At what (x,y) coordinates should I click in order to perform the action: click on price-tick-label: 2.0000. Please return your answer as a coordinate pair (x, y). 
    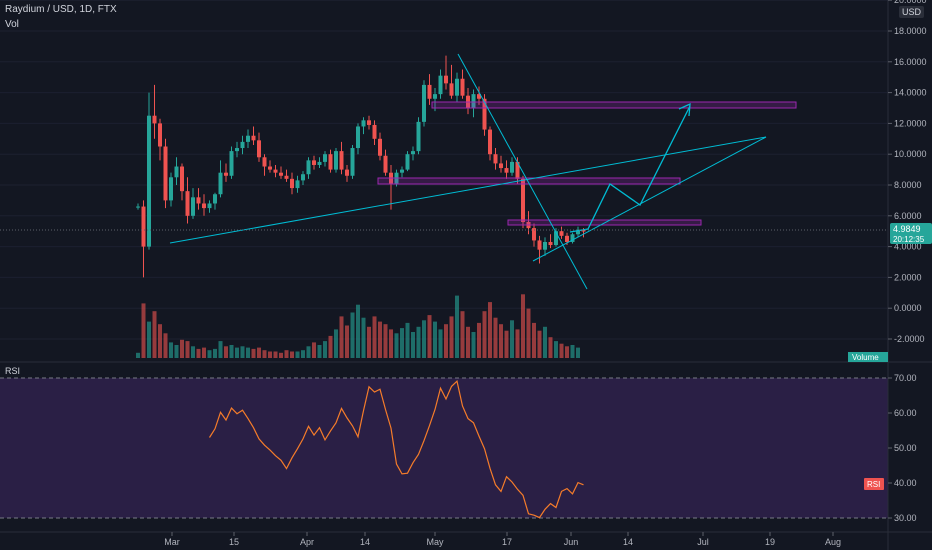
    Looking at the image, I should click on (908, 277).